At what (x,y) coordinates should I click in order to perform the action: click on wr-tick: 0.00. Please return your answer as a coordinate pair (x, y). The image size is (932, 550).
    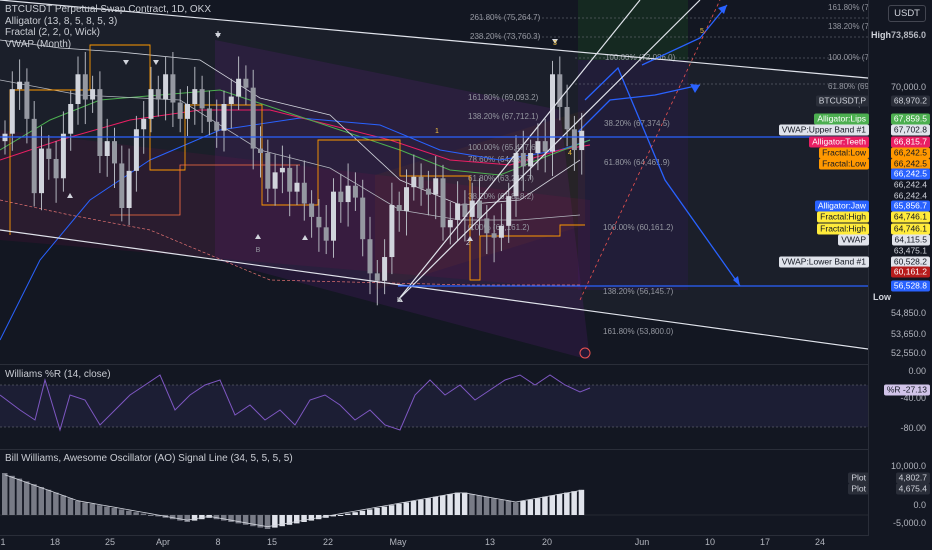
    Looking at the image, I should click on (917, 371).